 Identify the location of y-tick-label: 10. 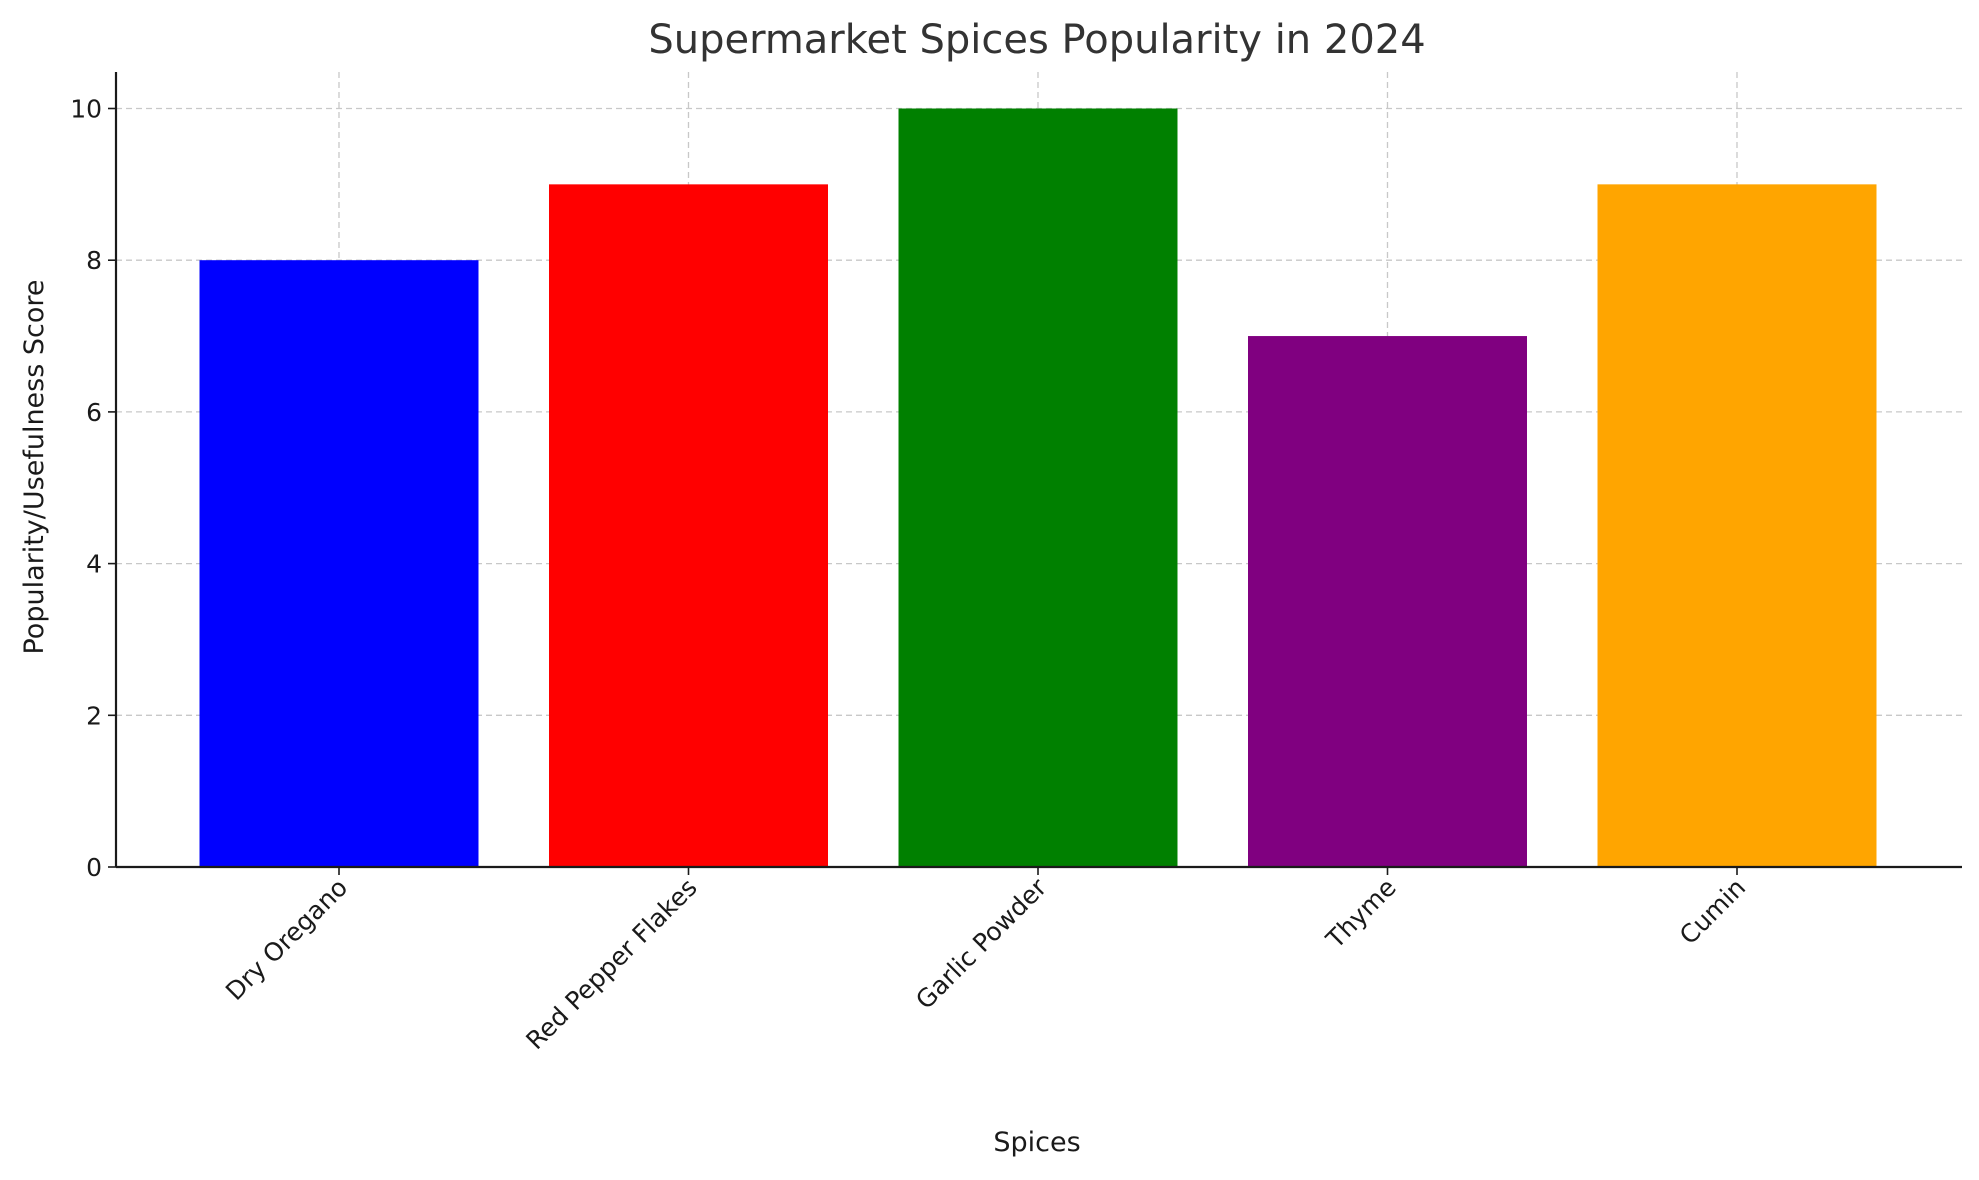
(86, 109).